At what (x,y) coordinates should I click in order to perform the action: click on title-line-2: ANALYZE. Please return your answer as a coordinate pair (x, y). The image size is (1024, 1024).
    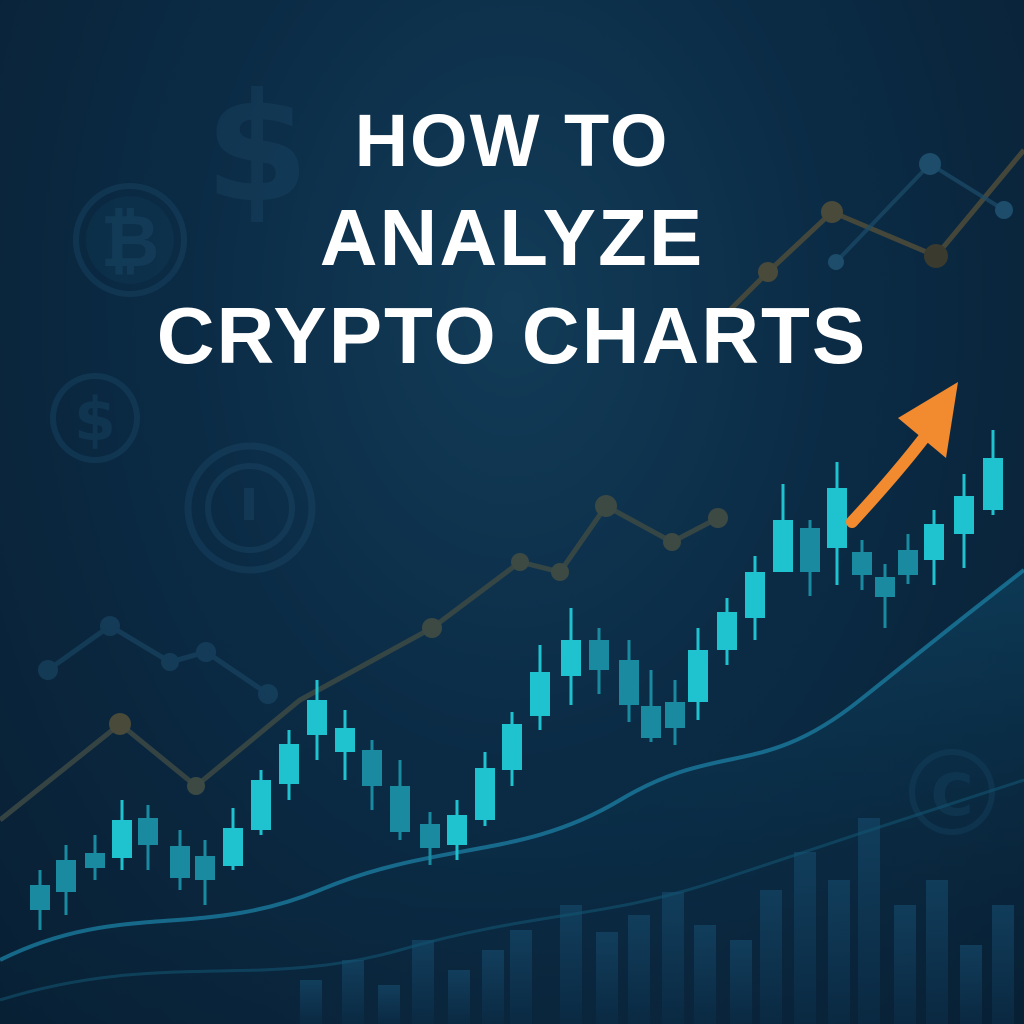
    Looking at the image, I should click on (512, 237).